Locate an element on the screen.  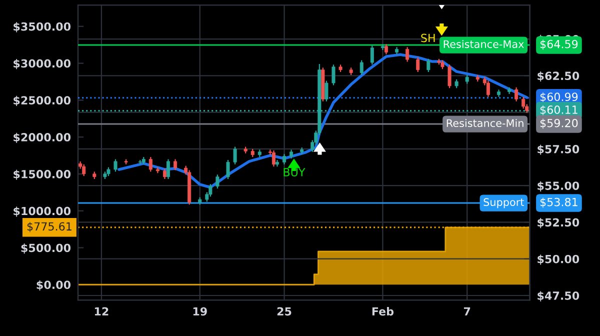
y2-tick-label: $47.50 is located at coordinates (559, 296).